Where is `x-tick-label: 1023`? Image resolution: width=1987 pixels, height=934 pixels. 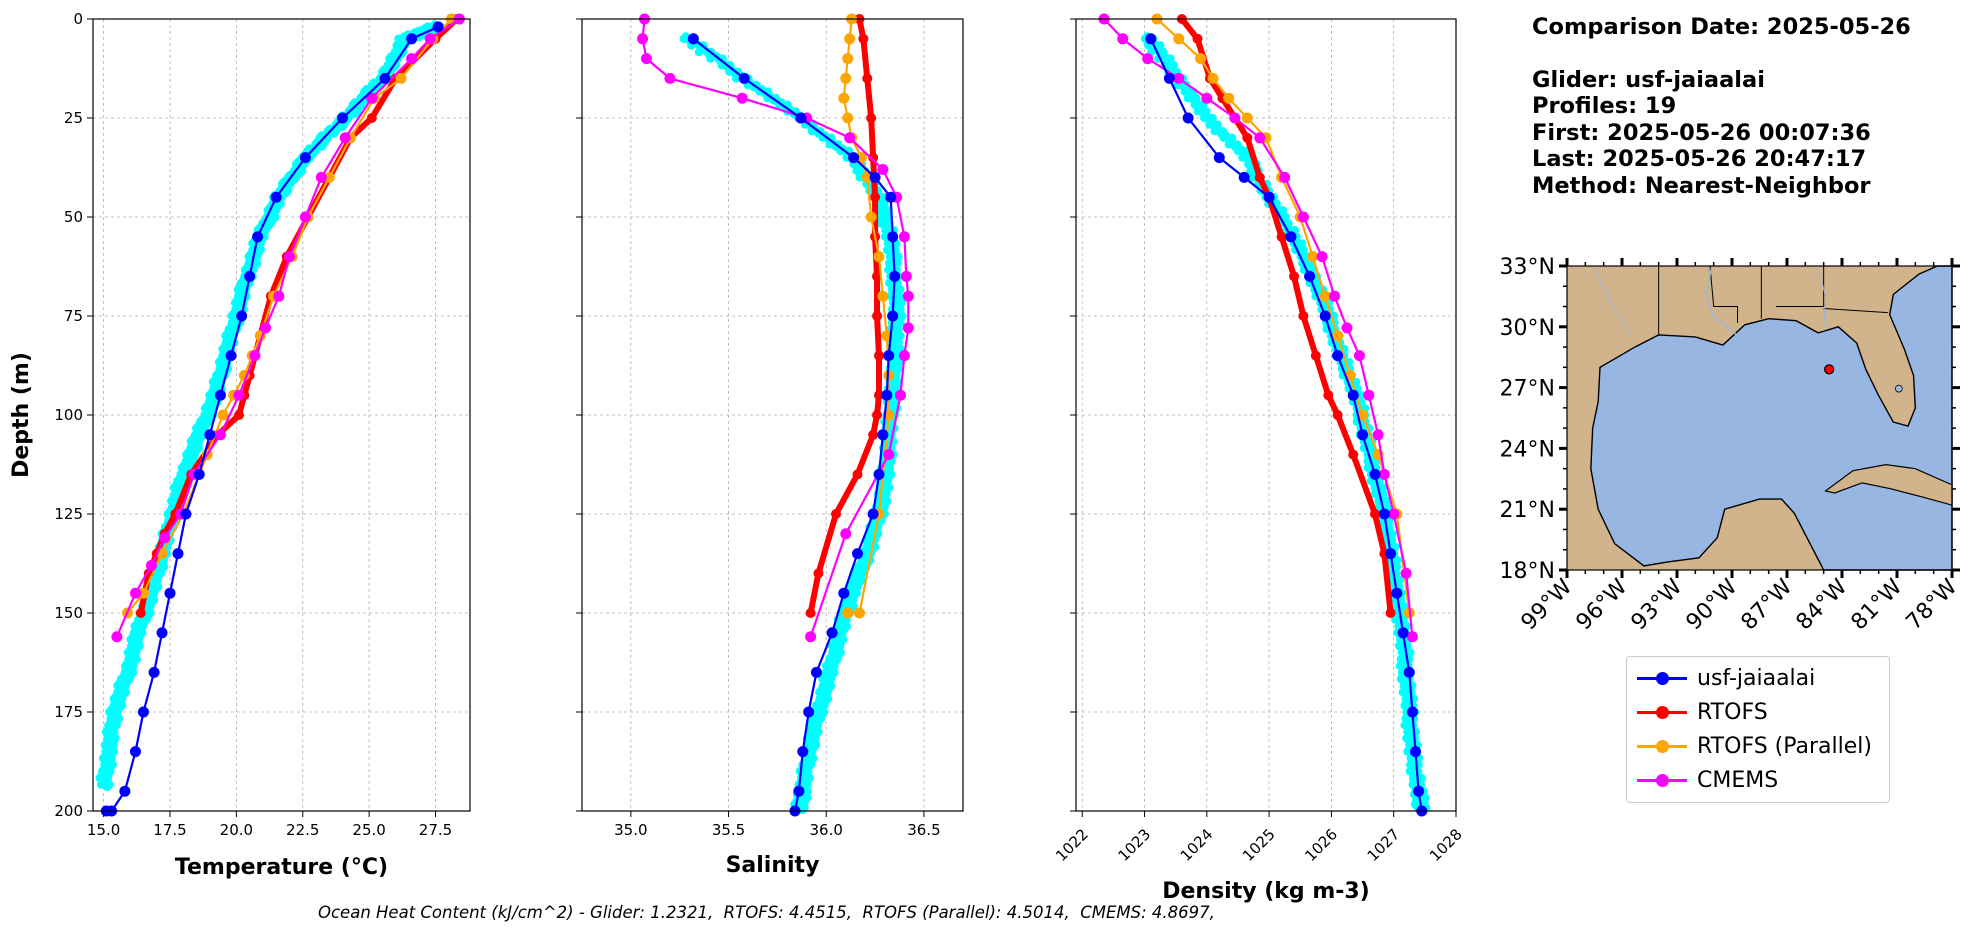
x-tick-label: 1023 is located at coordinates (1134, 845).